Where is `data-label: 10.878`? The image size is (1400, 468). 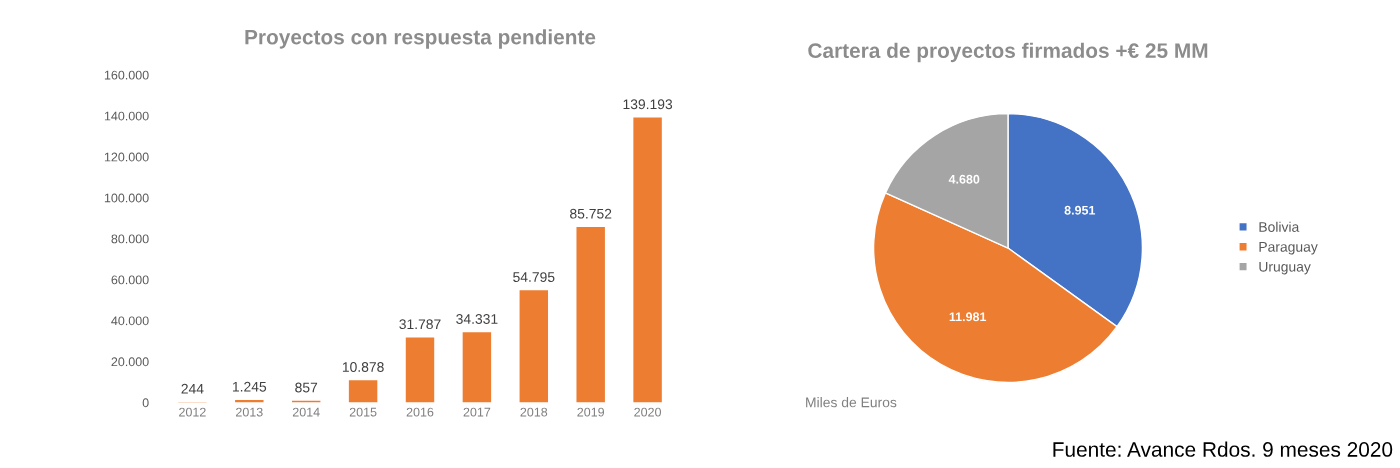
data-label: 10.878 is located at coordinates (363, 367).